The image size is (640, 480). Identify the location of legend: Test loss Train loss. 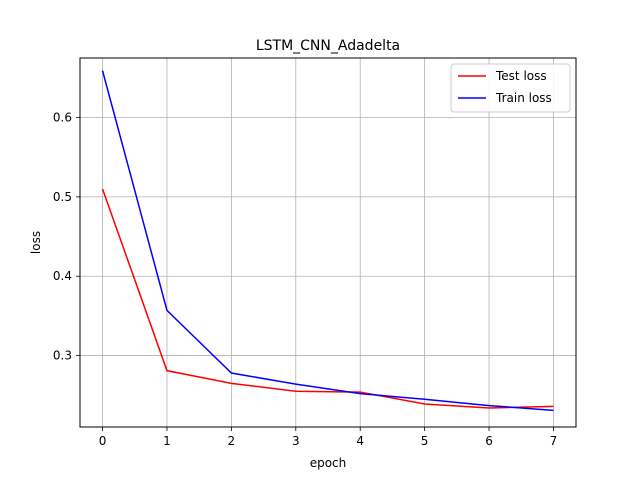
(510, 88).